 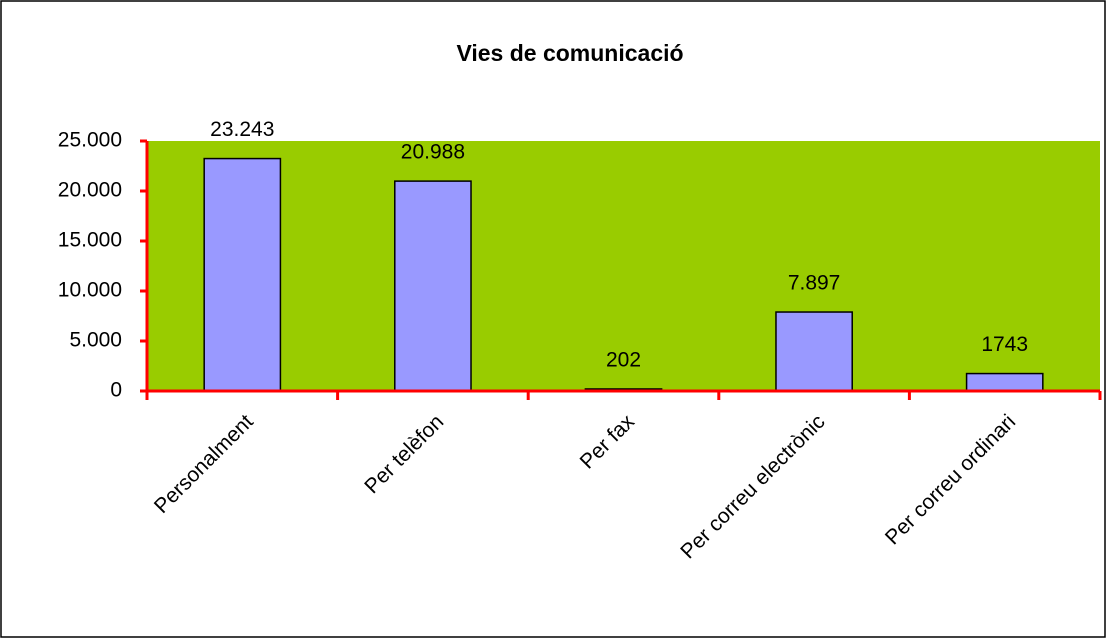 What do you see at coordinates (90, 290) in the screenshot?
I see `y-tick-label: 10.000` at bounding box center [90, 290].